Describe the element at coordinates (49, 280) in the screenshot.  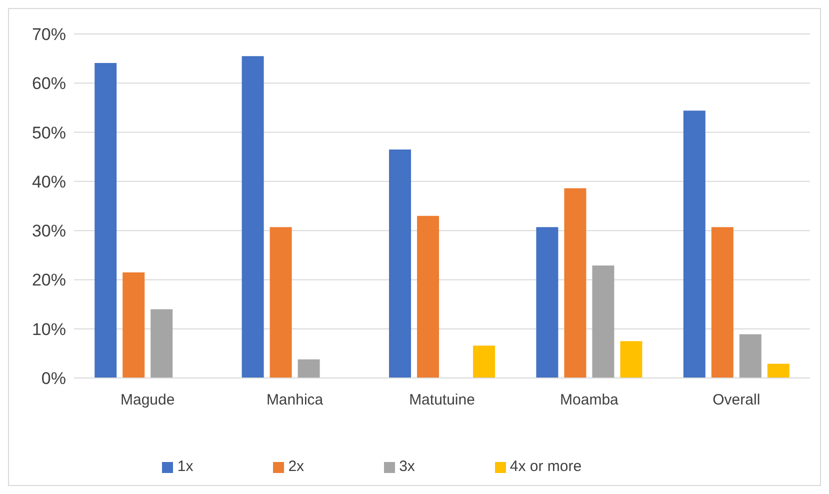
I see `y-tick-label: 20%` at that location.